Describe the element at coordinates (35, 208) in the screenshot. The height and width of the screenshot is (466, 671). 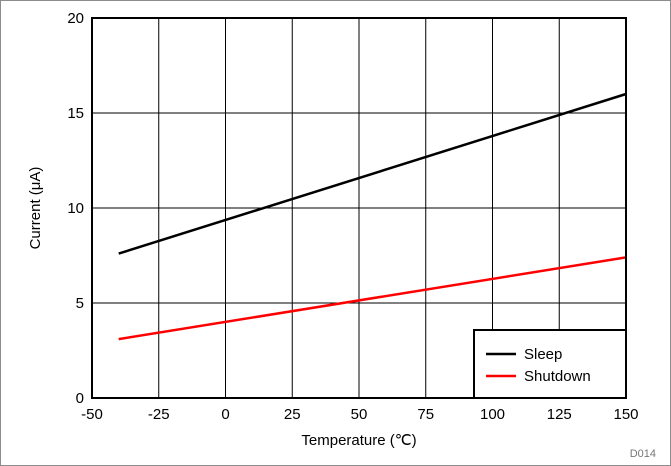
I see `y-axis-title: Current (μA)` at that location.